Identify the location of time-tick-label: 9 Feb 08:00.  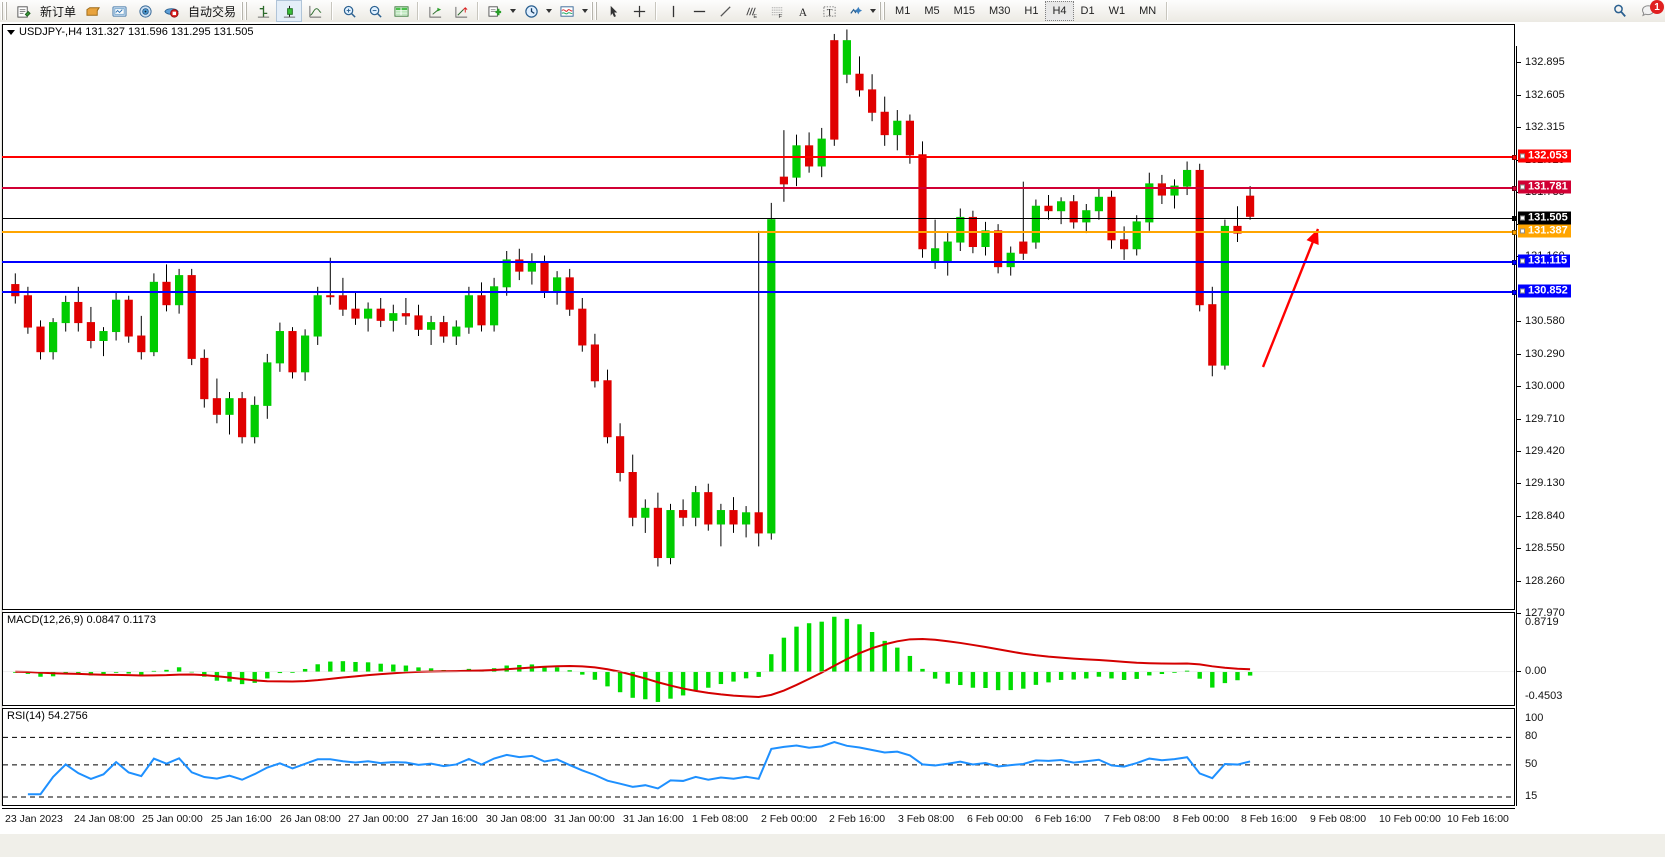
(1338, 819).